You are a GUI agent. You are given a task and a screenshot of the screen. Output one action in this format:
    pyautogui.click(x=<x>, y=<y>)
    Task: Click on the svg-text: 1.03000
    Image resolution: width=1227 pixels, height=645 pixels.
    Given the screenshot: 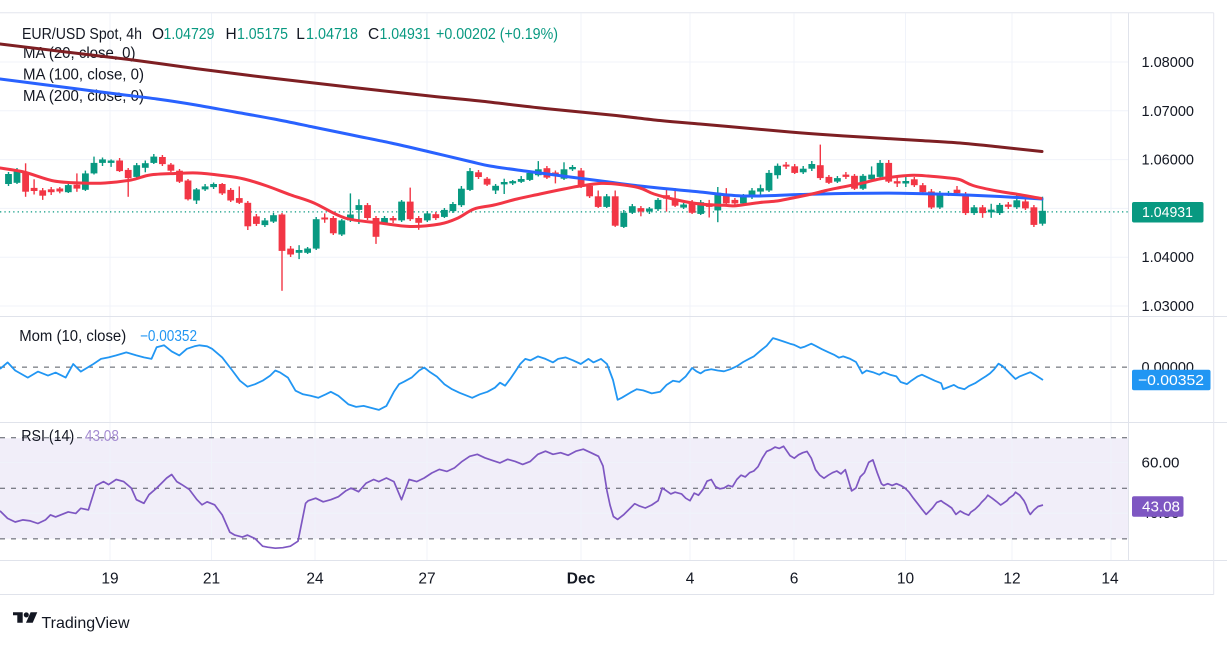 What is the action you would take?
    pyautogui.click(x=1168, y=306)
    